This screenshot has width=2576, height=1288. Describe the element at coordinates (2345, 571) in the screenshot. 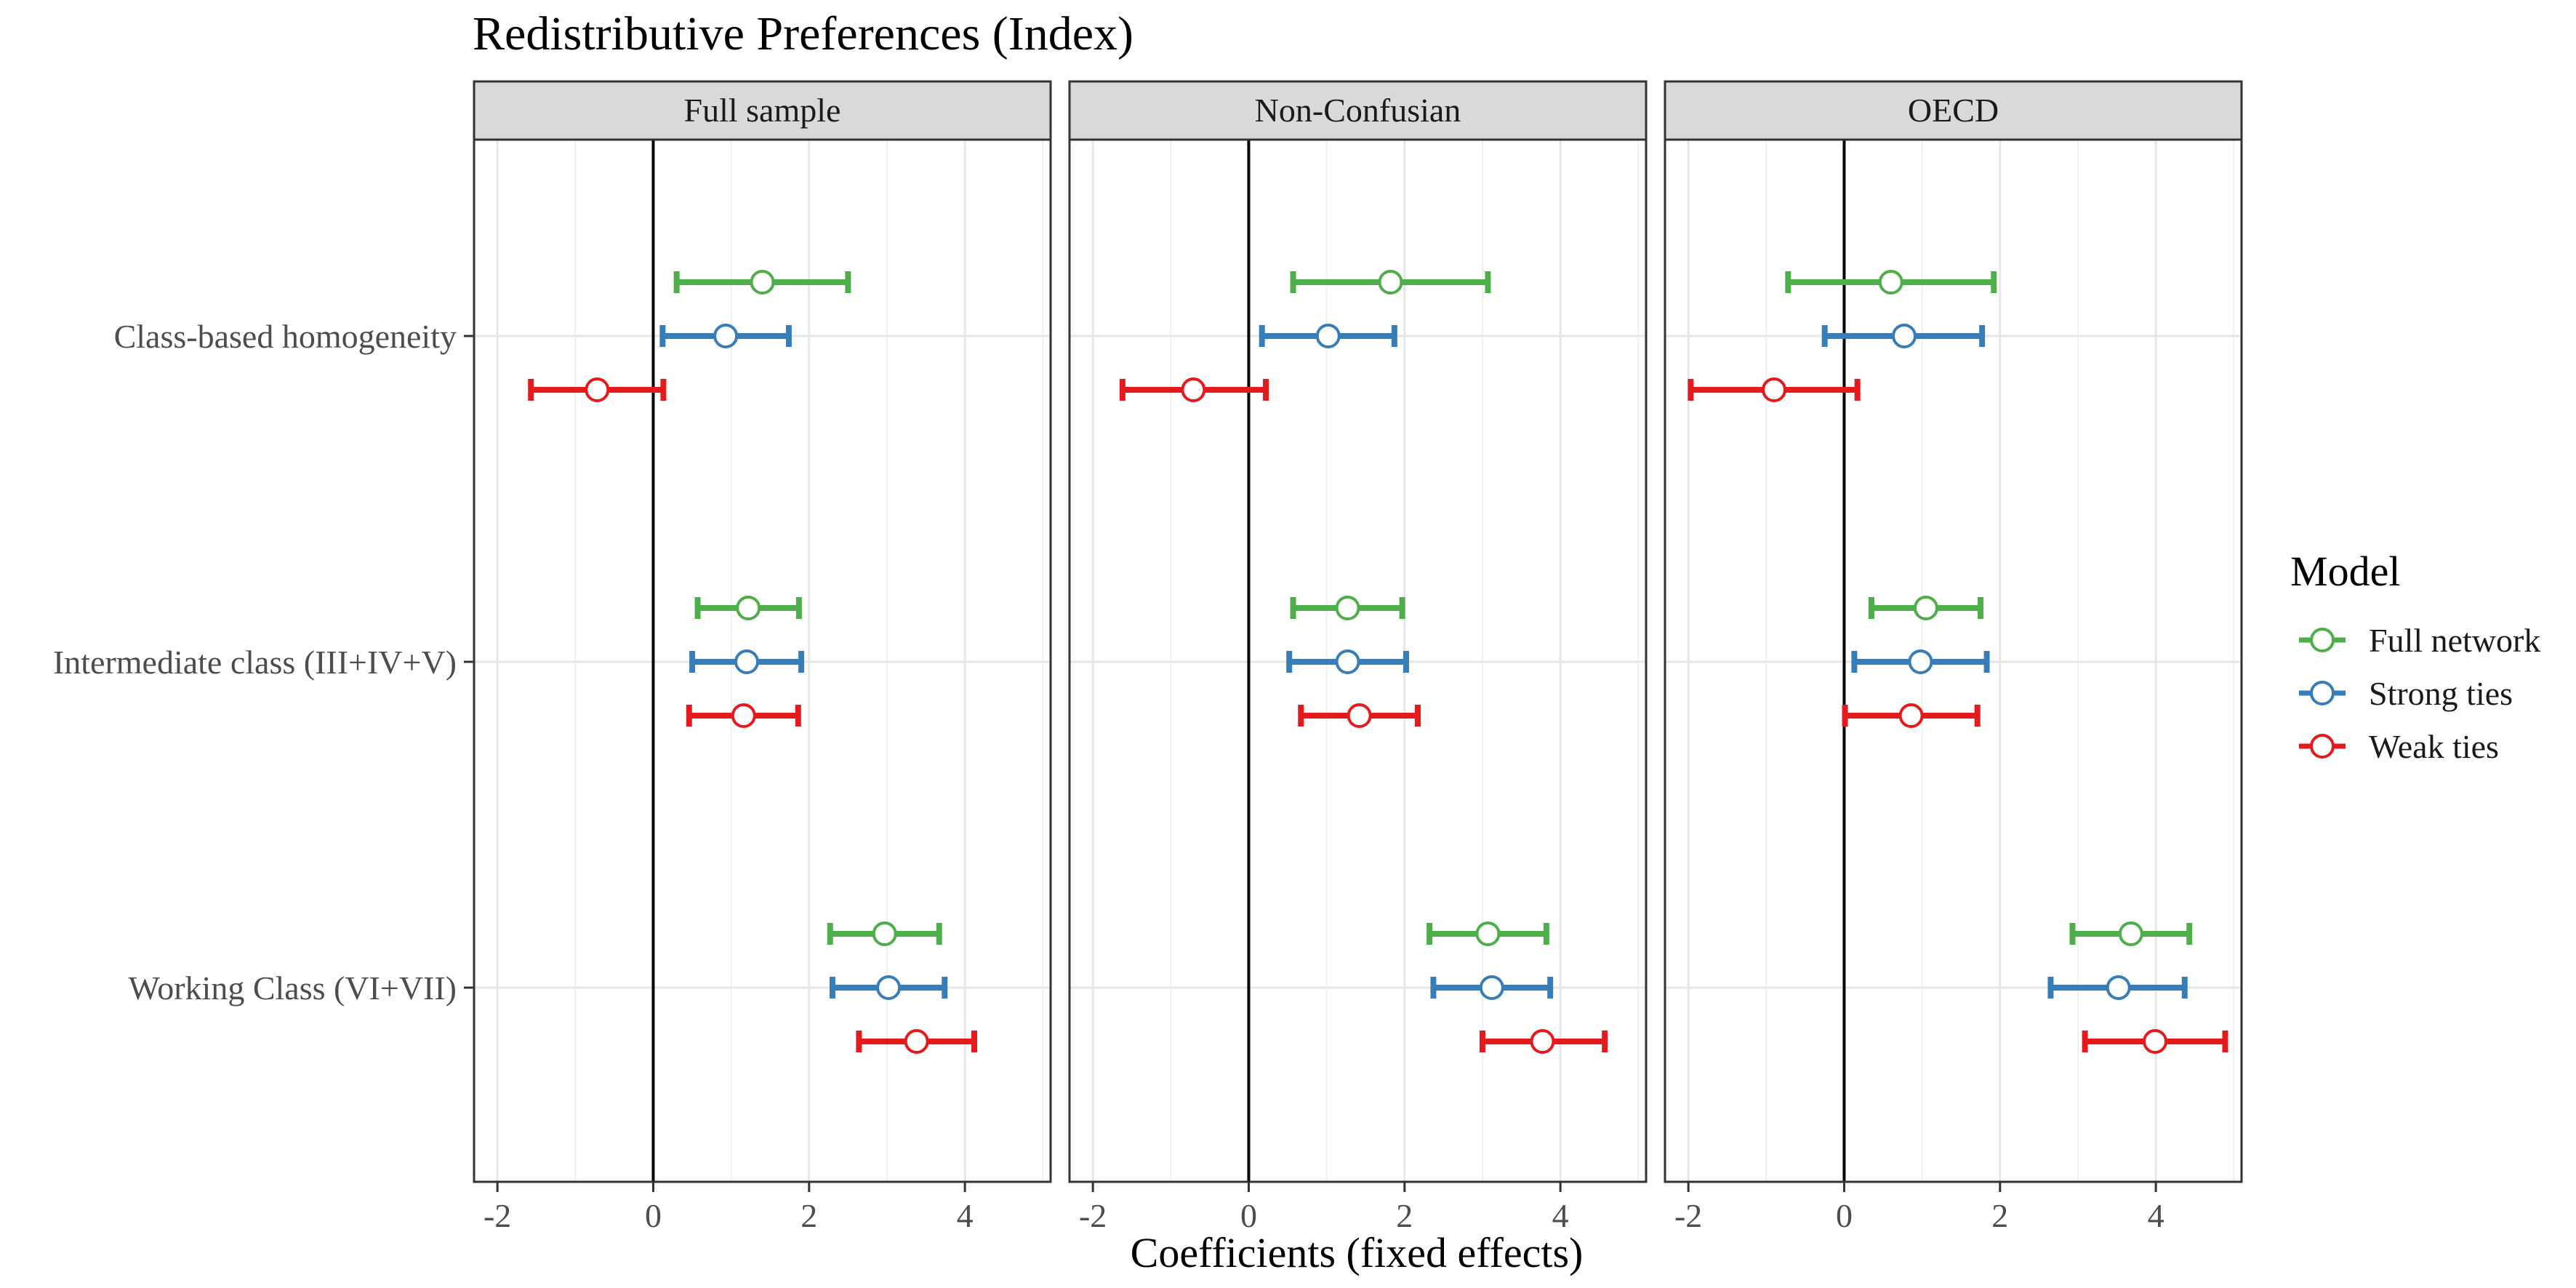

I see `legend-title: Model` at that location.